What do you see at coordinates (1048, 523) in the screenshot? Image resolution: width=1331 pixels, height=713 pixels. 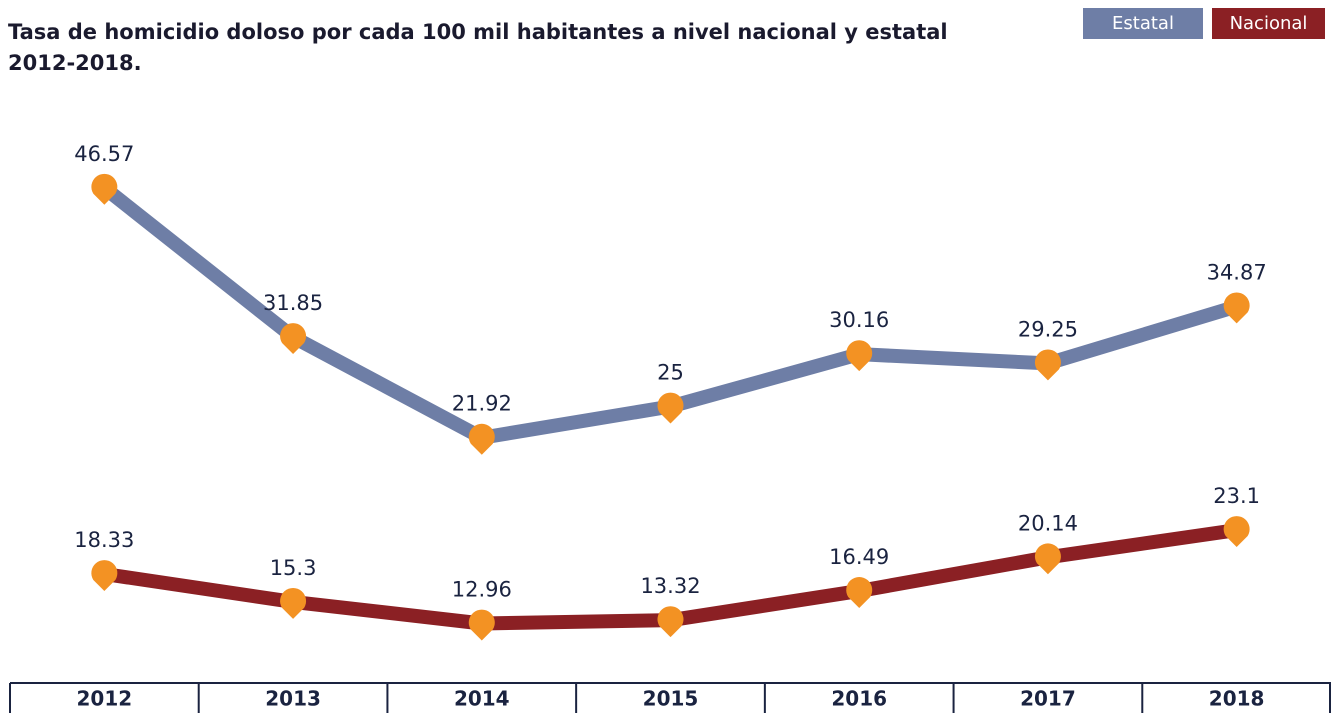 I see `data-label: 20.14` at bounding box center [1048, 523].